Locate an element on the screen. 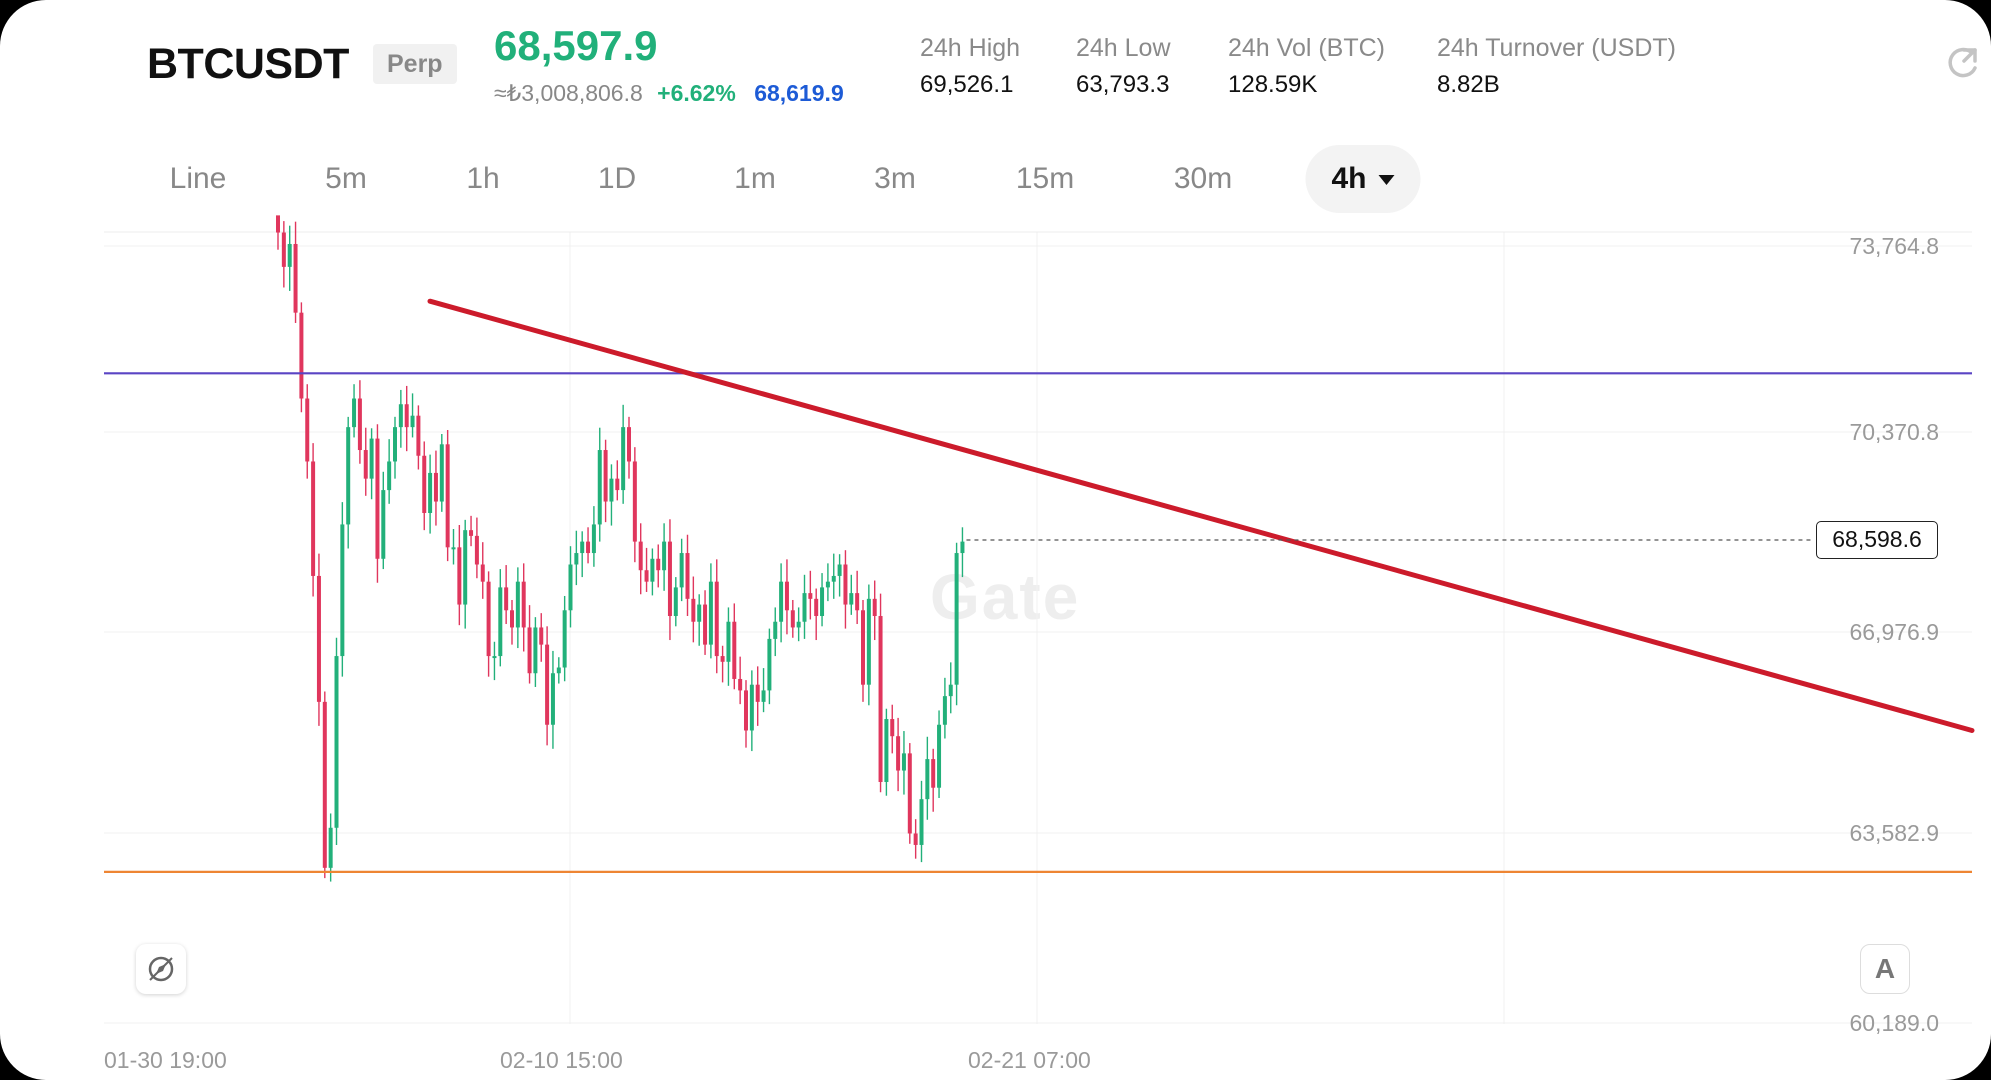 This screenshot has height=1080, width=1991. refresh-icon is located at coordinates (1962, 64).